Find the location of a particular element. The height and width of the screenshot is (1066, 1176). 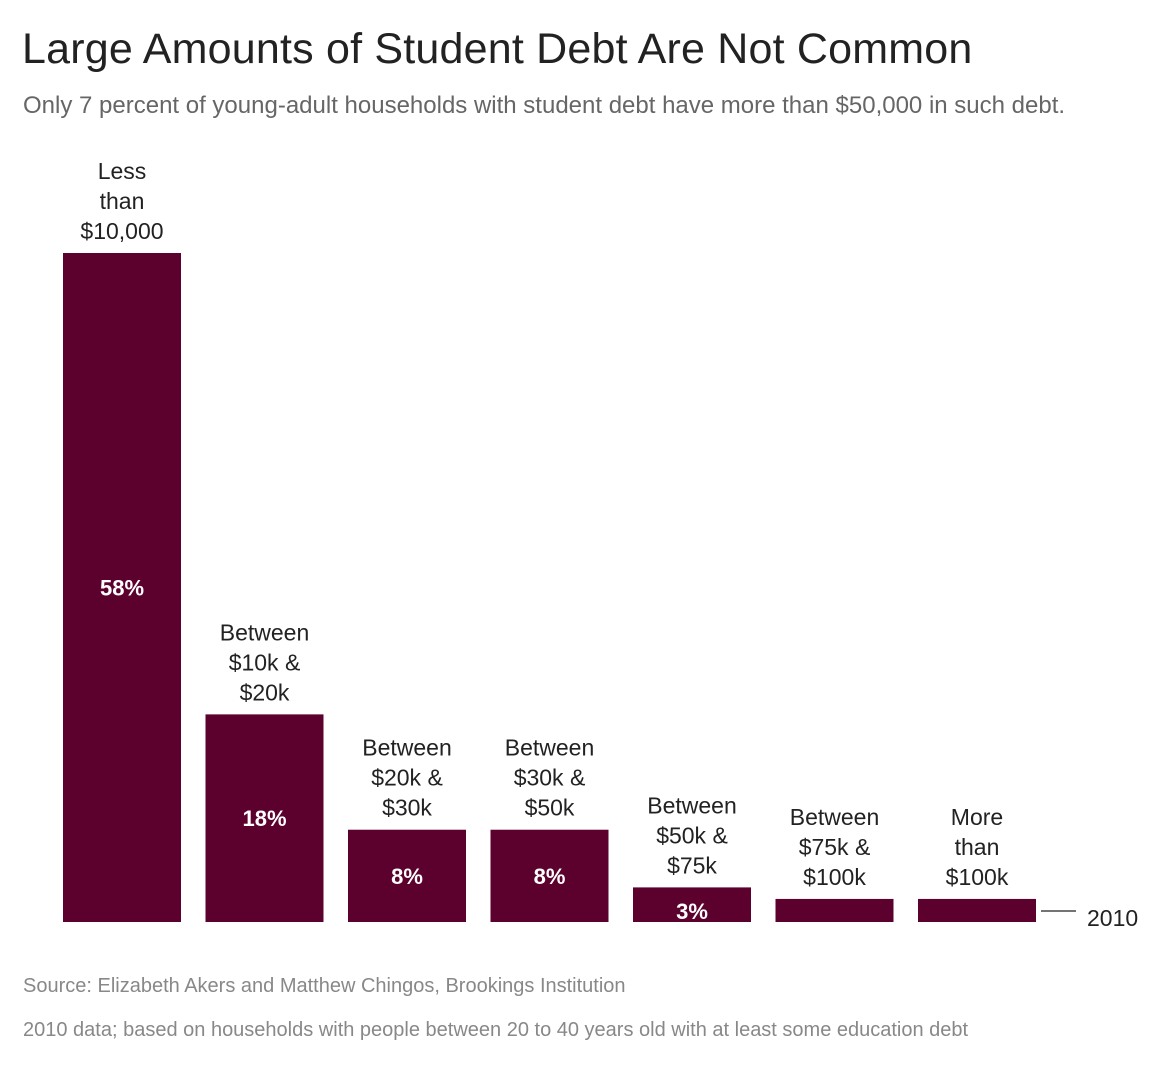

year-label: 2010 is located at coordinates (1112, 918).